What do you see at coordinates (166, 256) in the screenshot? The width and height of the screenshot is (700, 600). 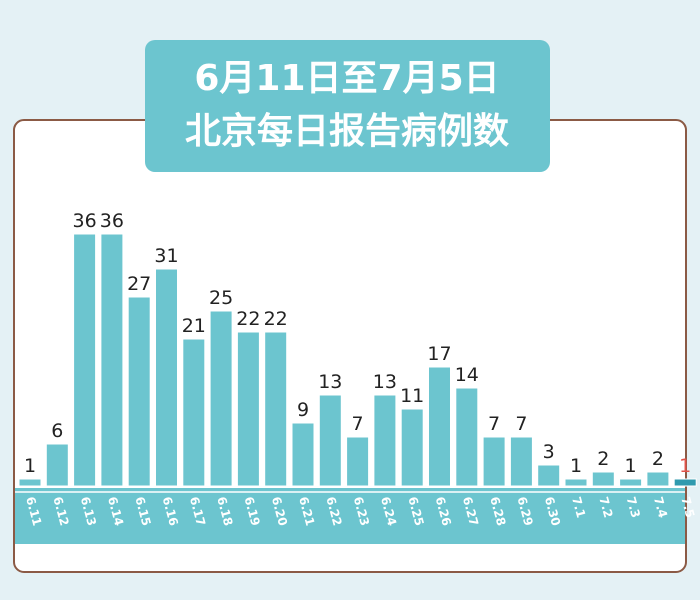 I see `value-label: 31` at bounding box center [166, 256].